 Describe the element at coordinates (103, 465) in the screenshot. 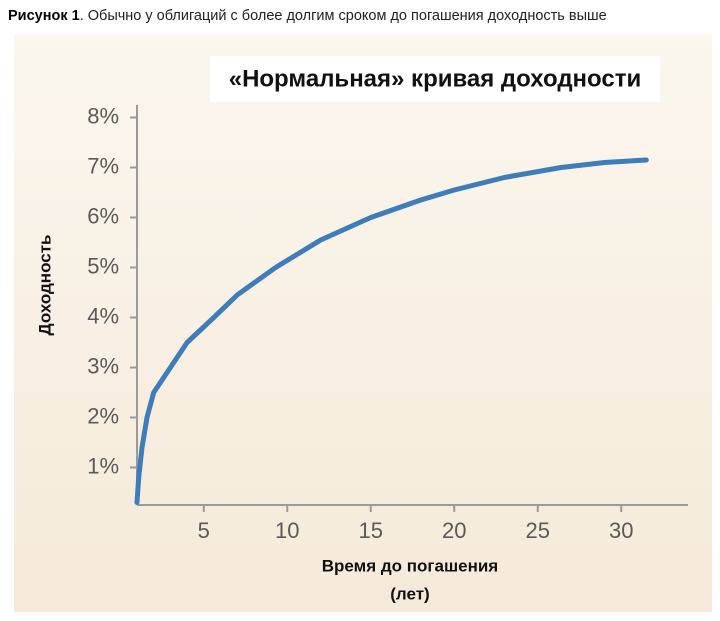

I see `y-tick-label: 1%` at that location.